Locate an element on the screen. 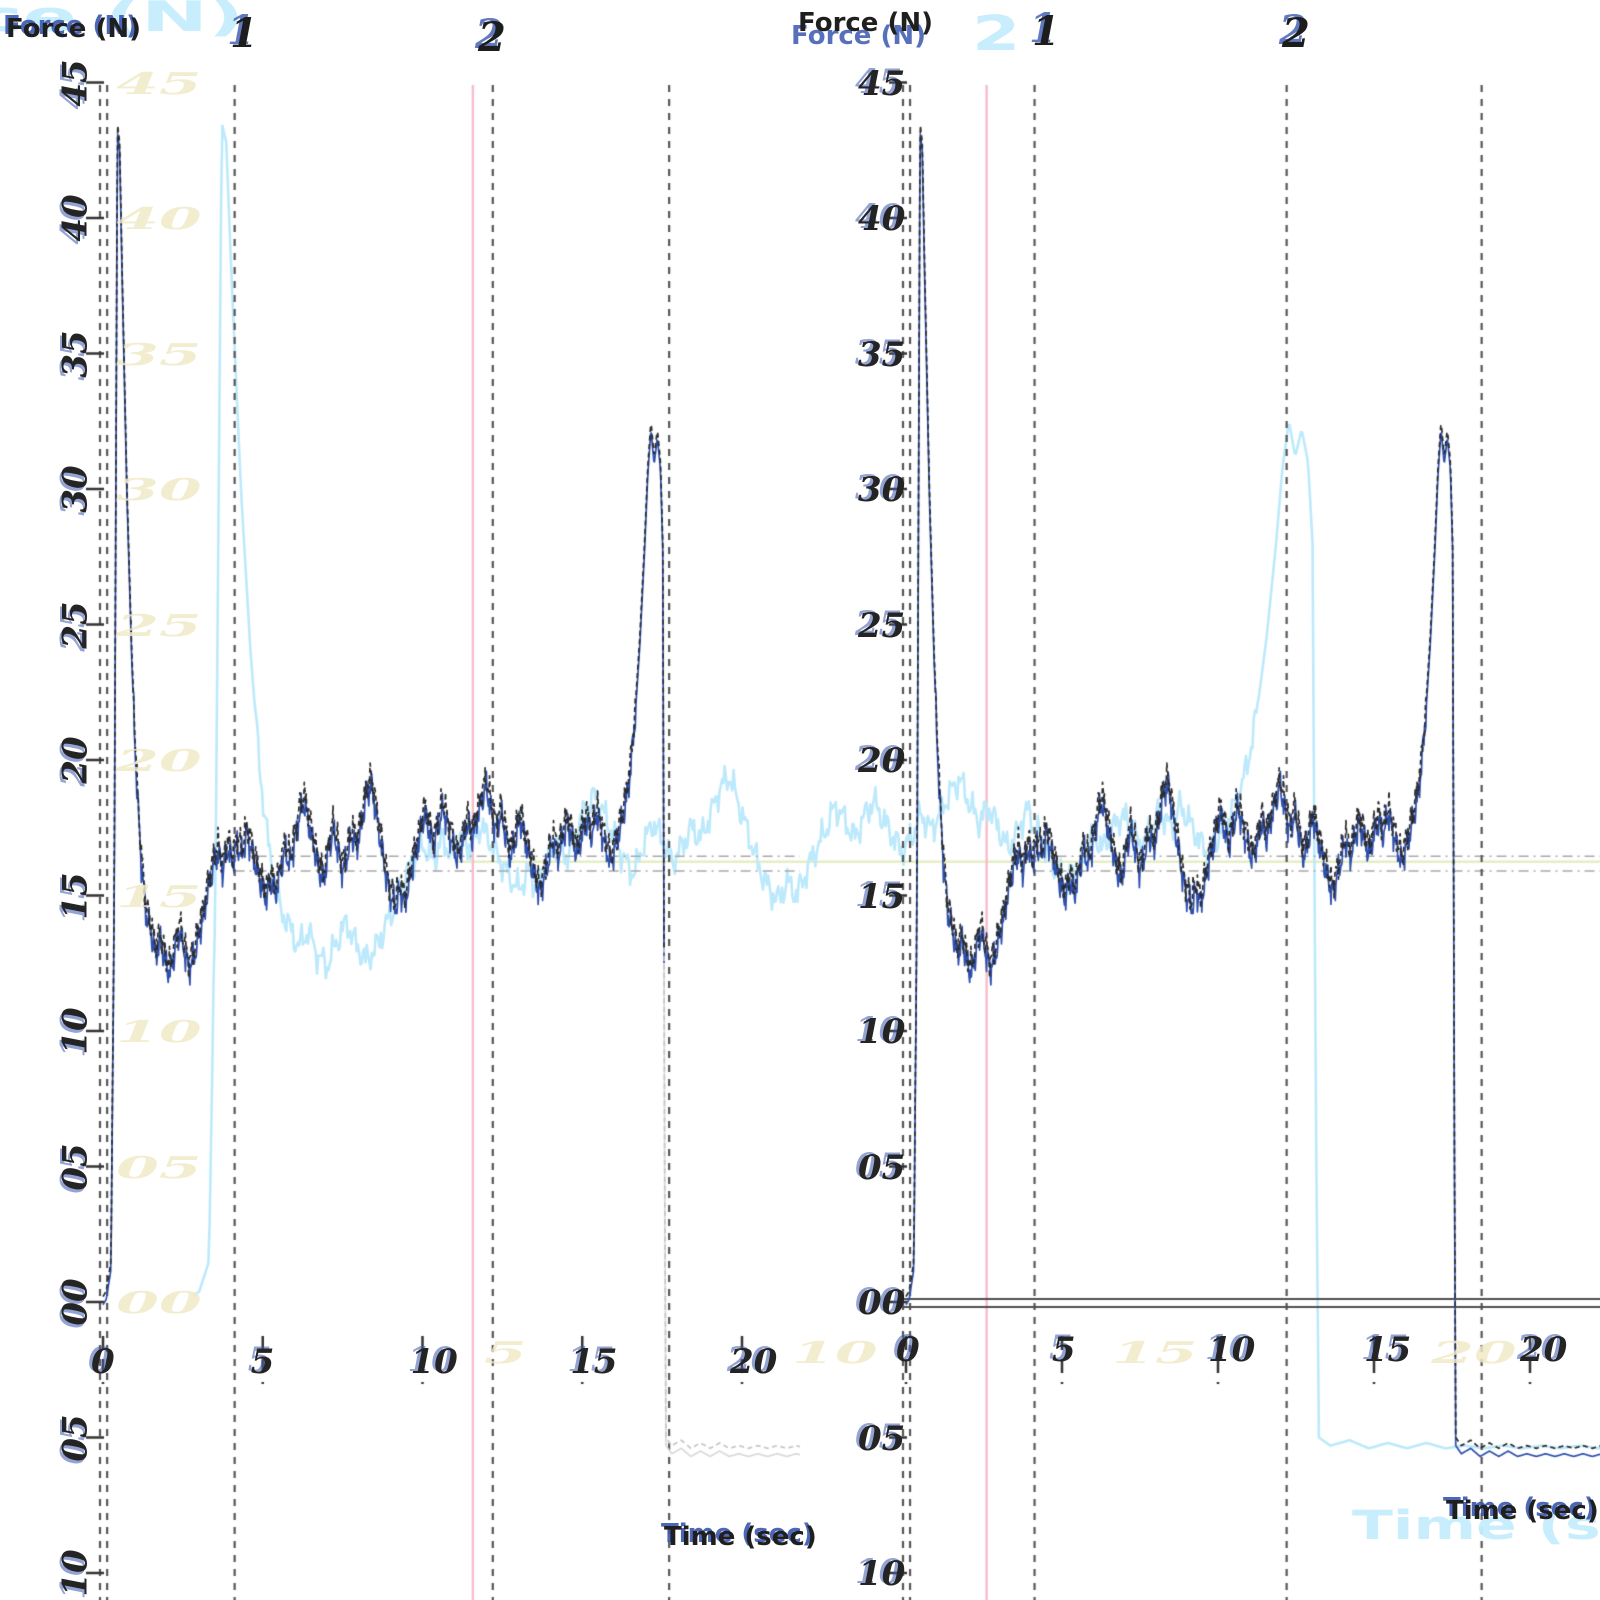 Image resolution: width=1600 pixels, height=1600 pixels. left-panel-y-axis-title: Force (N) is located at coordinates (74, 29).